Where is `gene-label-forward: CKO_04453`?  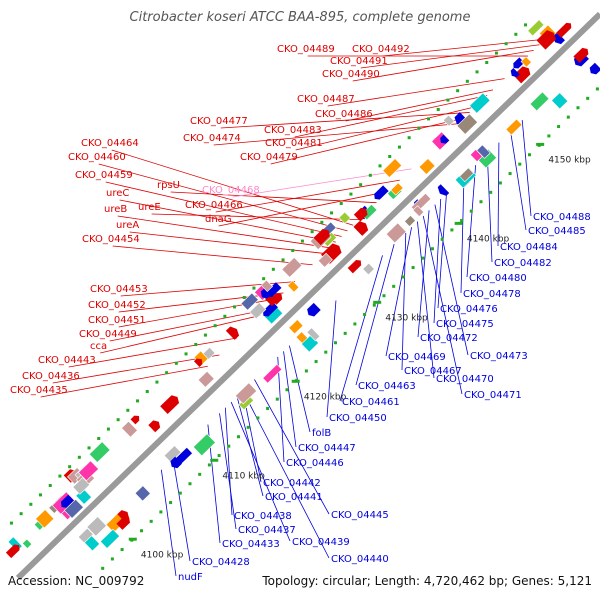
gene-label-forward: CKO_04453 is located at coordinates (119, 289).